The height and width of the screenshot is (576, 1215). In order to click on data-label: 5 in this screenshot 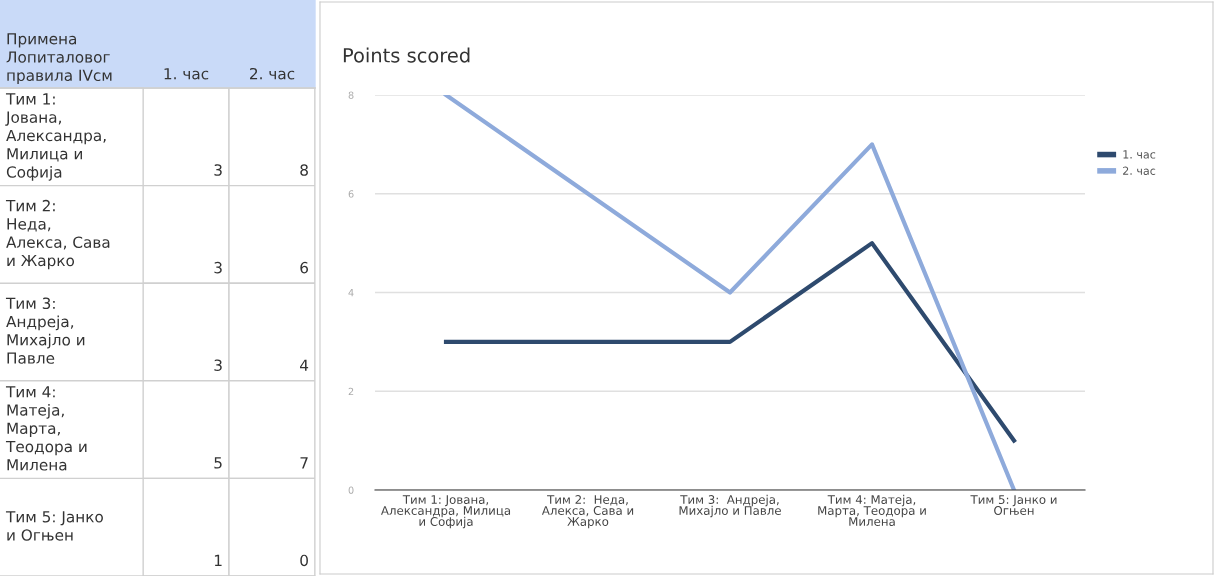, I will do `click(218, 463)`.